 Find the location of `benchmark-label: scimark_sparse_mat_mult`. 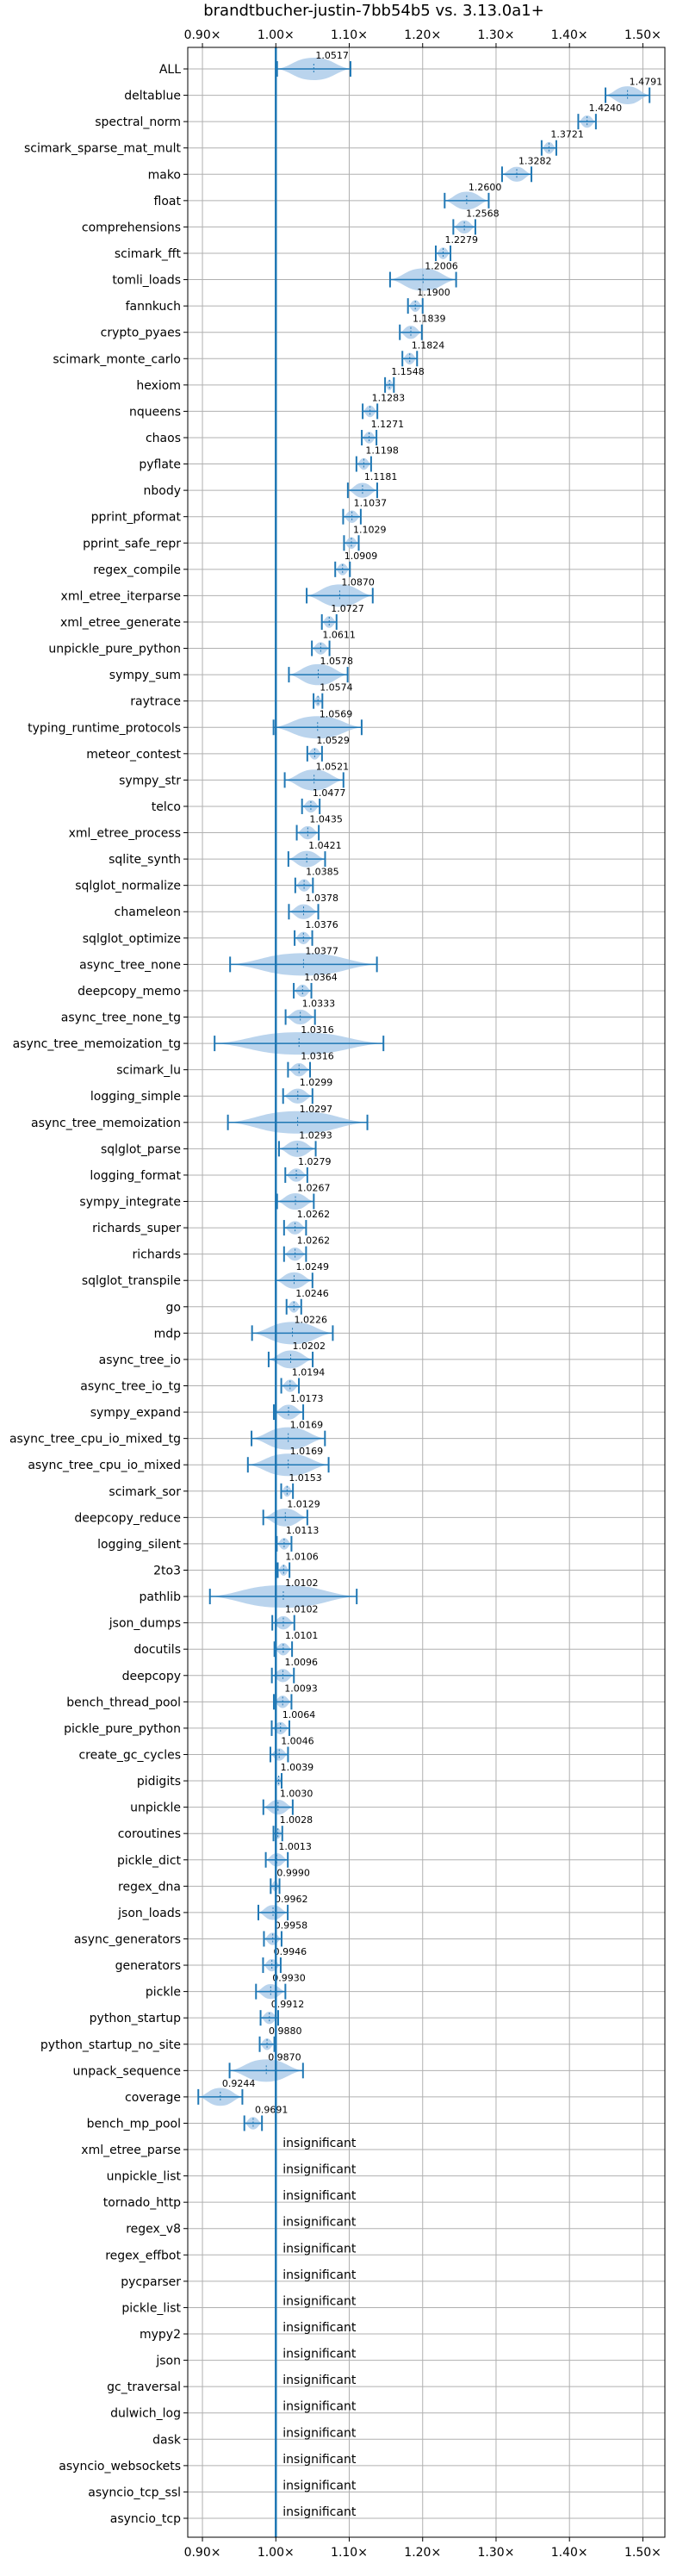

benchmark-label: scimark_sparse_mat_mult is located at coordinates (102, 149).